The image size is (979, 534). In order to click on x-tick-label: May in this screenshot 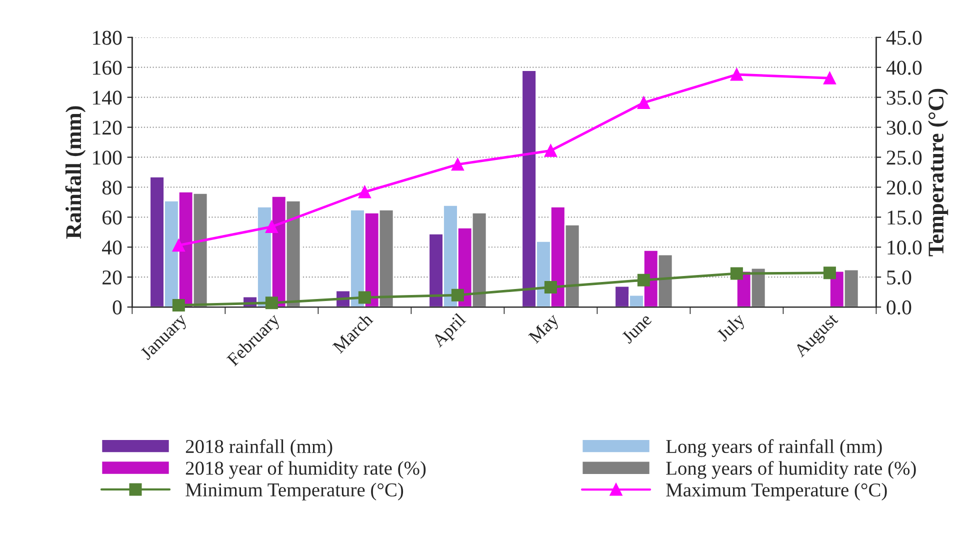, I will do `click(545, 329)`.